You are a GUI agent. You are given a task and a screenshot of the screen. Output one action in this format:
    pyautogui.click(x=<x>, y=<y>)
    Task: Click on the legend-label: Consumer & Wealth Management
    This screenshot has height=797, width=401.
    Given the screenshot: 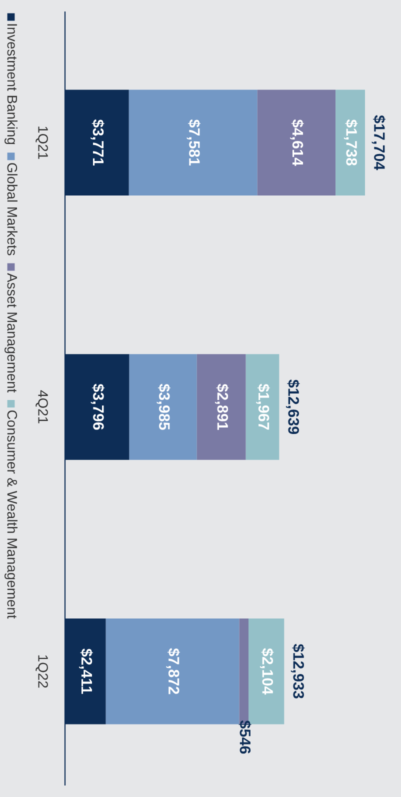 What is the action you would take?
    pyautogui.click(x=11, y=514)
    